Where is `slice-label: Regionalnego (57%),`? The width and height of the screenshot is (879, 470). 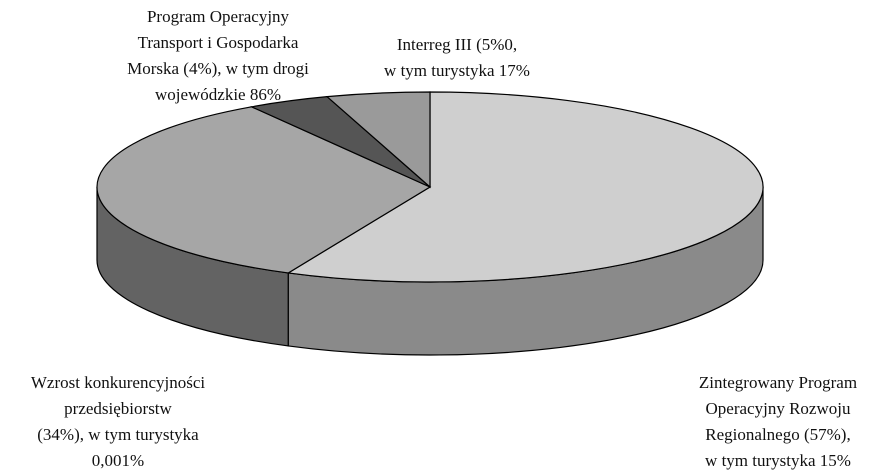
slice-label: Regionalnego (57%), is located at coordinates (777, 434).